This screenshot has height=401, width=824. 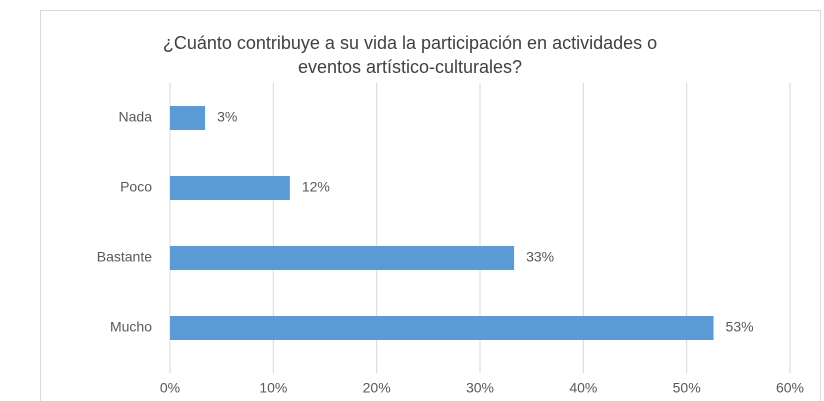 I want to click on data-label: 53%, so click(x=740, y=327).